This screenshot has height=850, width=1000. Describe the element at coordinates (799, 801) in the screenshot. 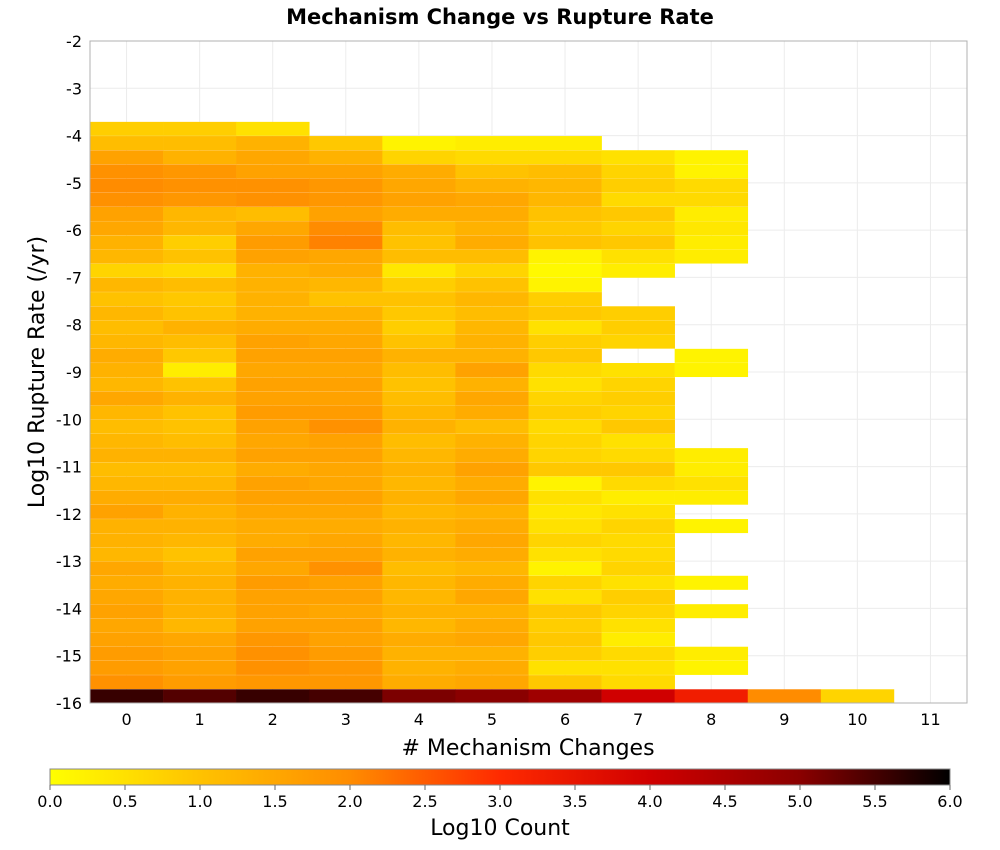

I see `colorbar-tick-label: 5.0` at that location.